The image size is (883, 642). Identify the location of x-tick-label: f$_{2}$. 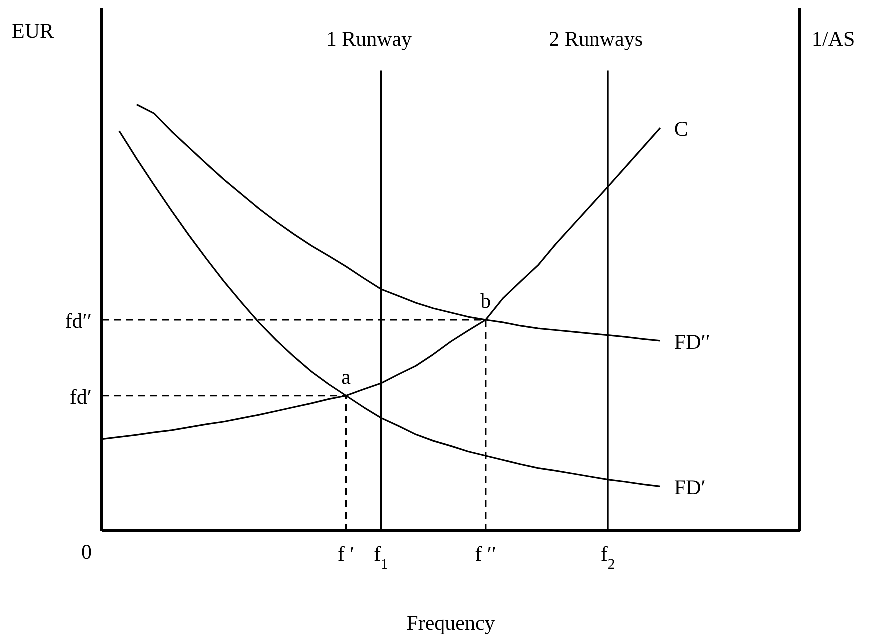
(608, 557).